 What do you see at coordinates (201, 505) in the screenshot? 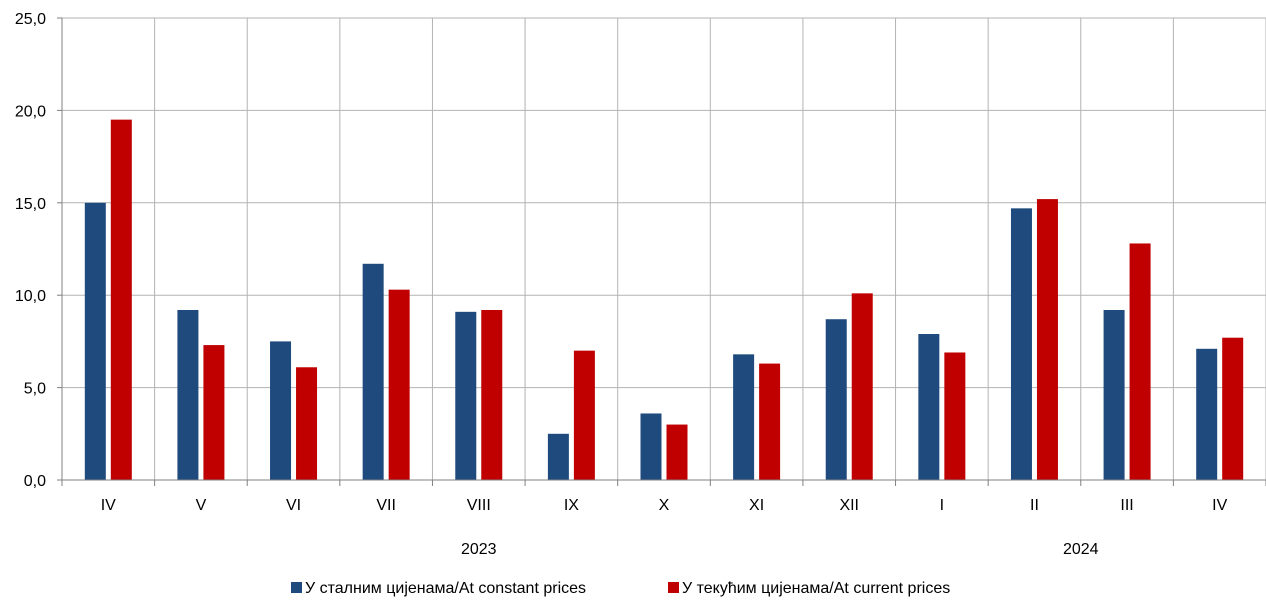
I see `x-tick-label: V` at bounding box center [201, 505].